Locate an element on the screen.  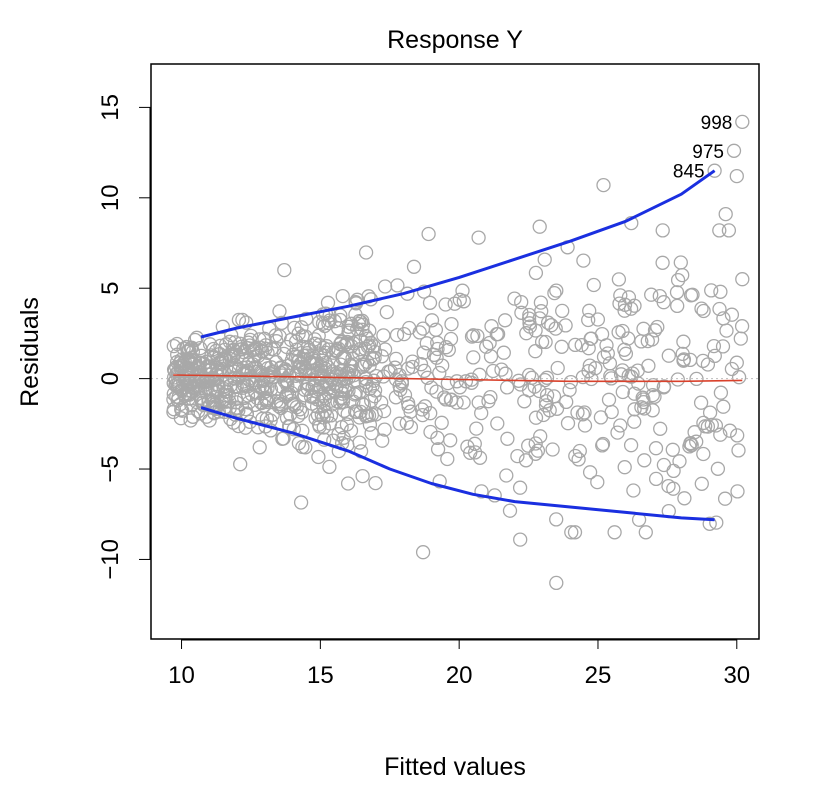
trend-line is located at coordinates (458, 378).